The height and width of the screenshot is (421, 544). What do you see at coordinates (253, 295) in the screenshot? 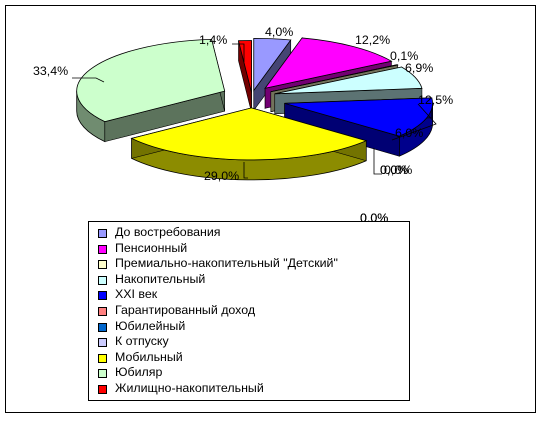
I see `legend-item: XXI век` at bounding box center [253, 295].